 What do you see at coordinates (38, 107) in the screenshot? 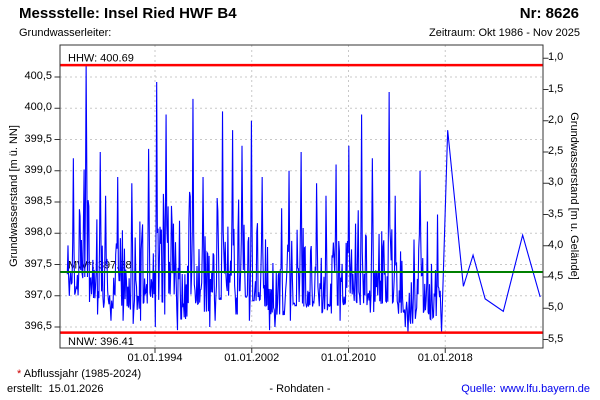
I see `y-left-tick-label: 400,0` at bounding box center [38, 107].